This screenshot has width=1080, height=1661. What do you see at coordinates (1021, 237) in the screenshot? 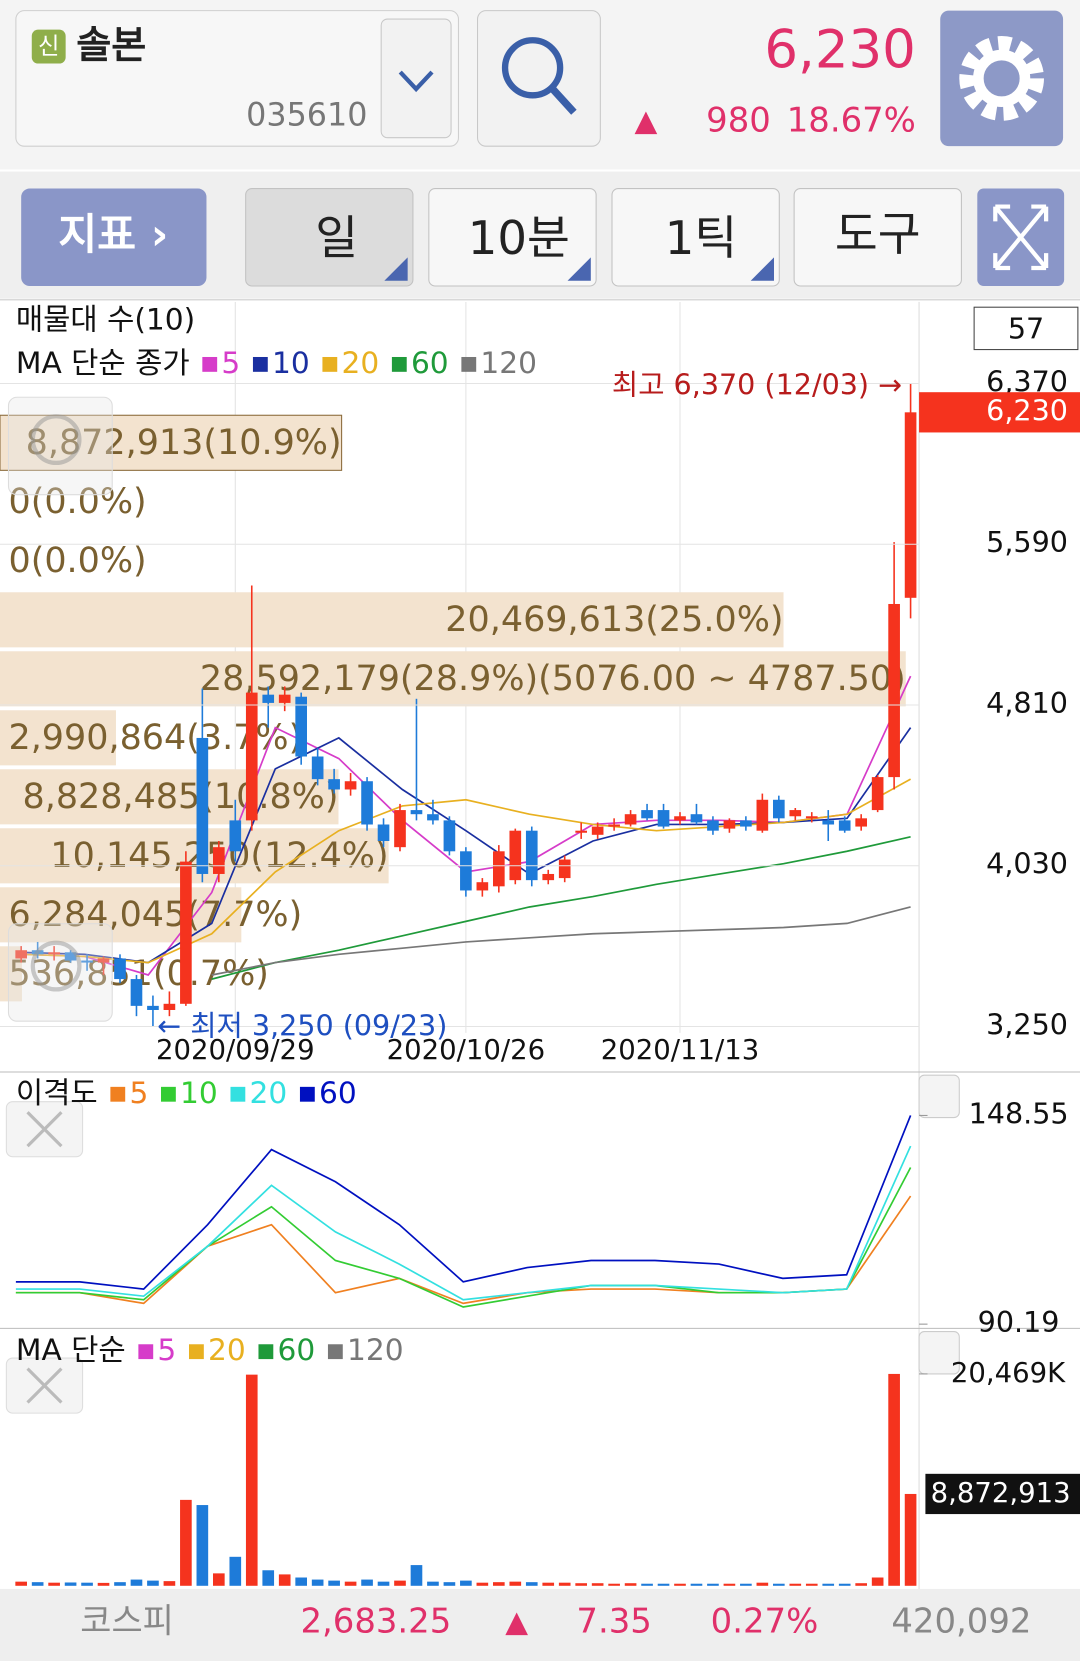
I see `expand-icon` at bounding box center [1021, 237].